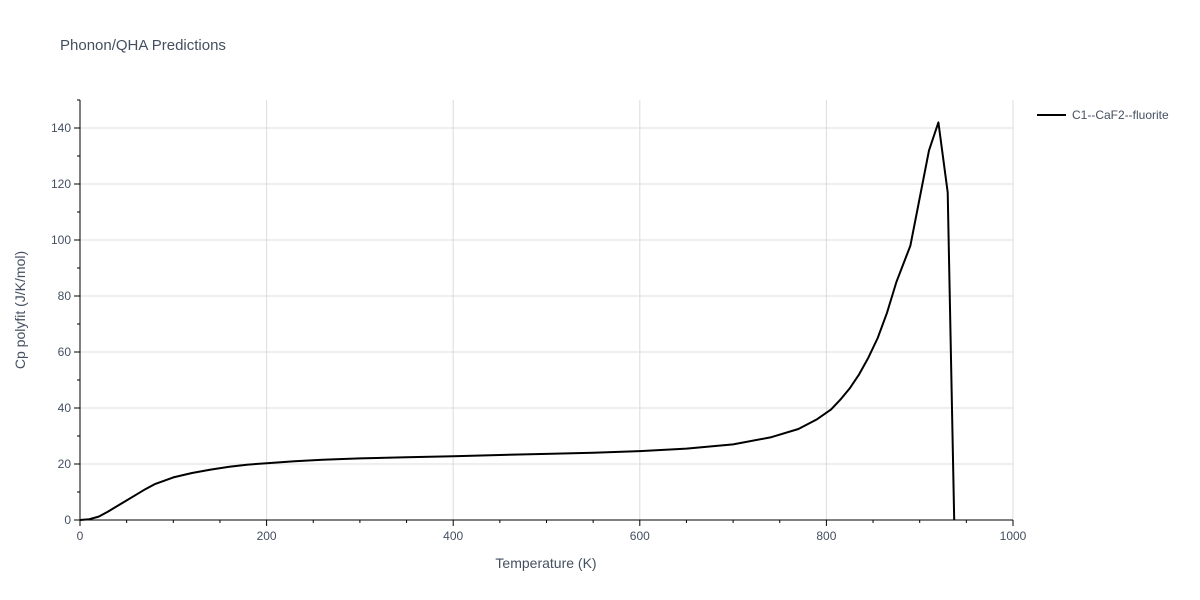 The height and width of the screenshot is (600, 1200). I want to click on y-tick-label: 40, so click(65, 408).